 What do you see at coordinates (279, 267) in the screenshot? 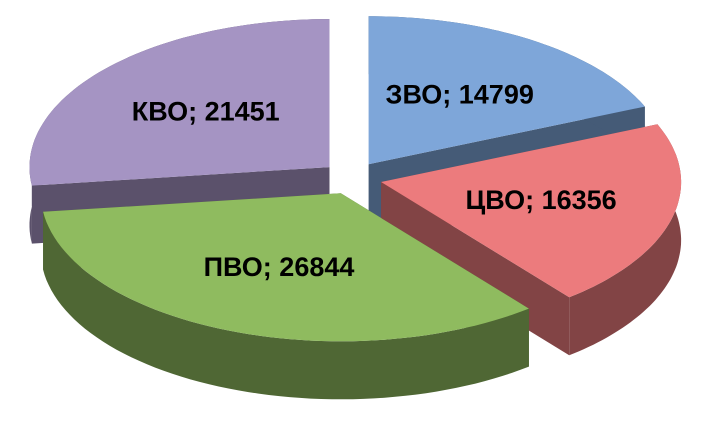
I see `data-label: ПВО; 26844` at bounding box center [279, 267].